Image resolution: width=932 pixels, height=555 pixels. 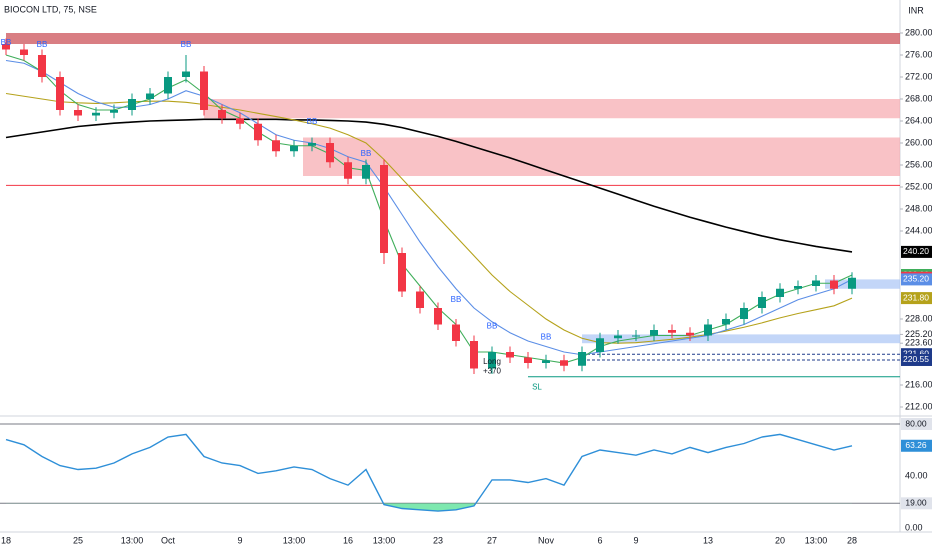 What do you see at coordinates (429, 472) in the screenshot?
I see `rsi-line` at bounding box center [429, 472].